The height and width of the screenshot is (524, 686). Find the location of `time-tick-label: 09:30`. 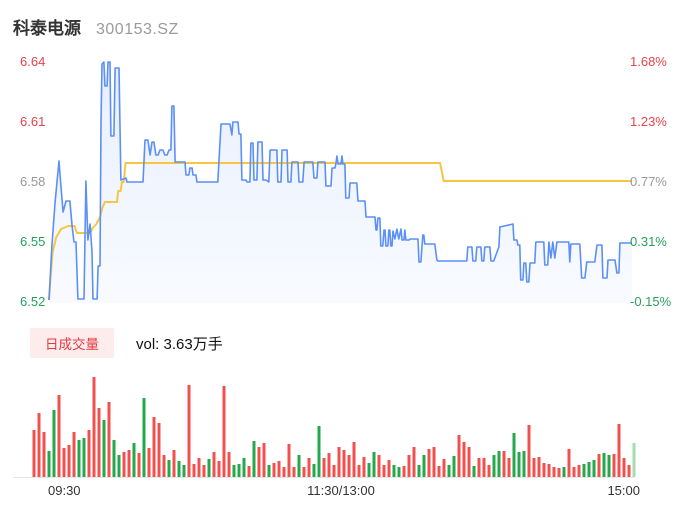

time-tick-label: 09:30 is located at coordinates (64, 490).